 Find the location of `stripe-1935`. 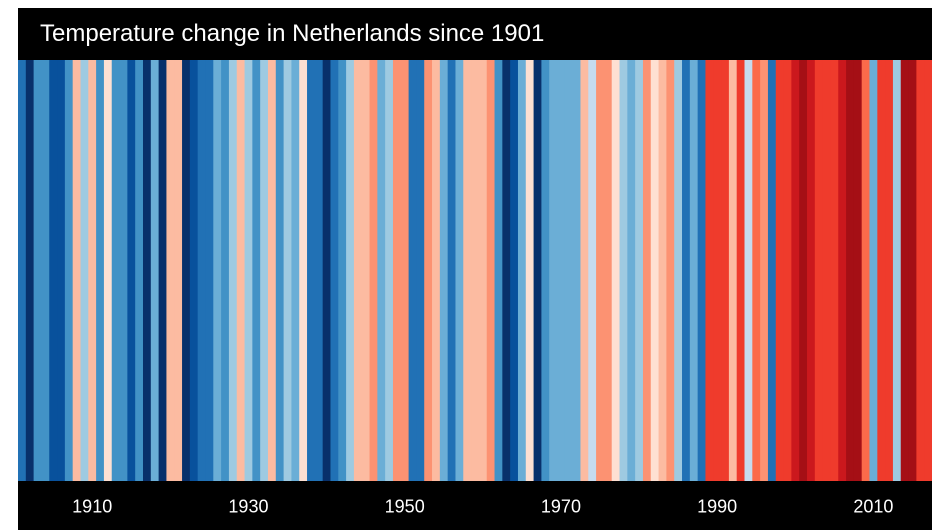

stripe-1935 is located at coordinates (288, 270).